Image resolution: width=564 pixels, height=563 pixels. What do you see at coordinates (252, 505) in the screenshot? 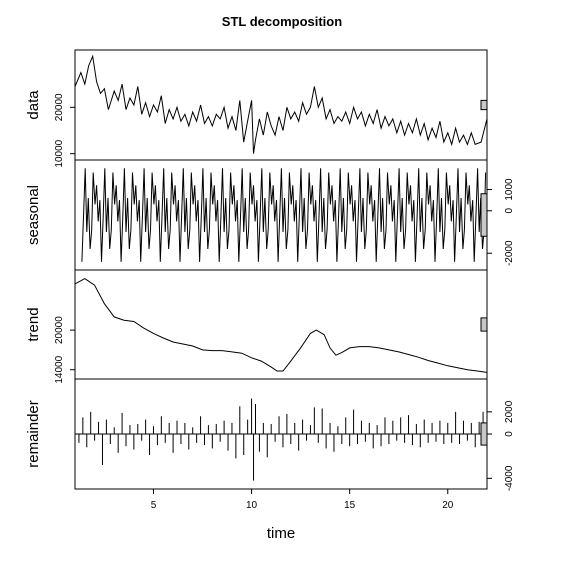
I see `x-tick-label: 10` at bounding box center [252, 505].